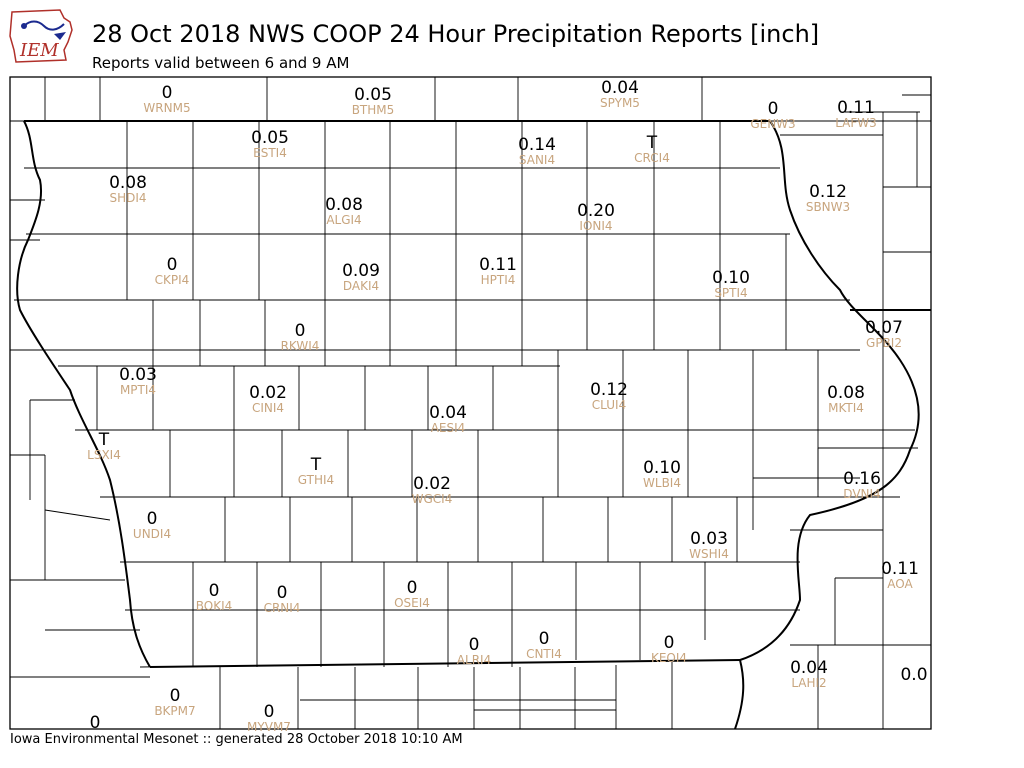 This screenshot has height=768, width=1024. What do you see at coordinates (174, 711) in the screenshot?
I see `station-id: BKPM7` at bounding box center [174, 711].